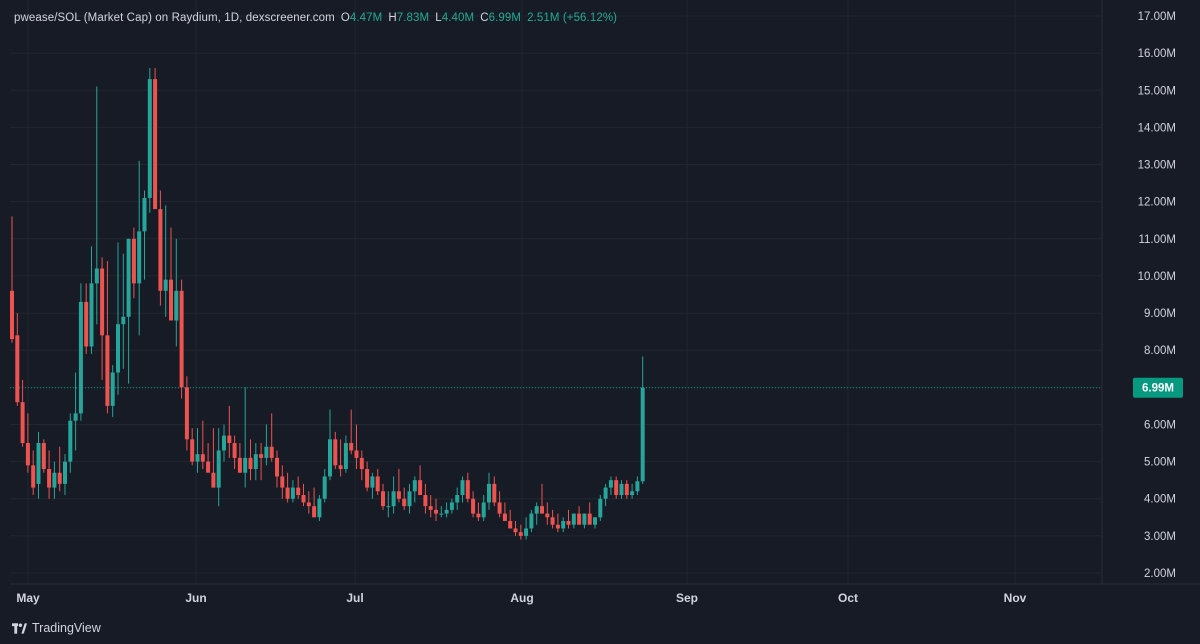 The height and width of the screenshot is (644, 1200). What do you see at coordinates (56, 628) in the screenshot?
I see `tradingview-brand: TradingView` at bounding box center [56, 628].